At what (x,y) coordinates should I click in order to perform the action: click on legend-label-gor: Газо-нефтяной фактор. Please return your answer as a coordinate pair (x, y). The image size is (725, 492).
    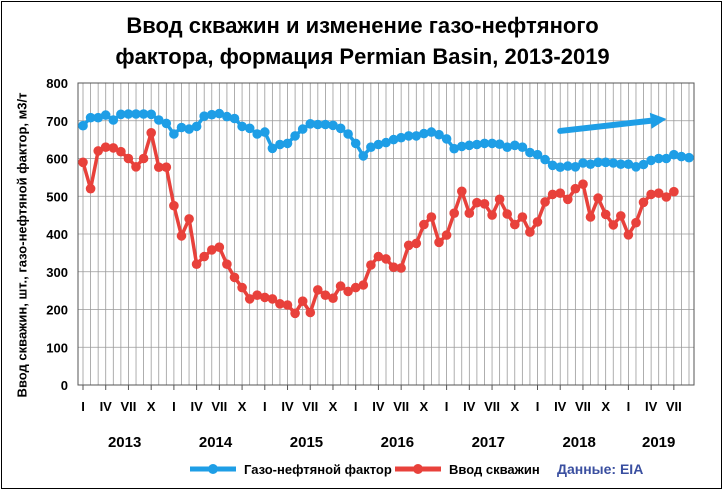
    Looking at the image, I should click on (318, 469).